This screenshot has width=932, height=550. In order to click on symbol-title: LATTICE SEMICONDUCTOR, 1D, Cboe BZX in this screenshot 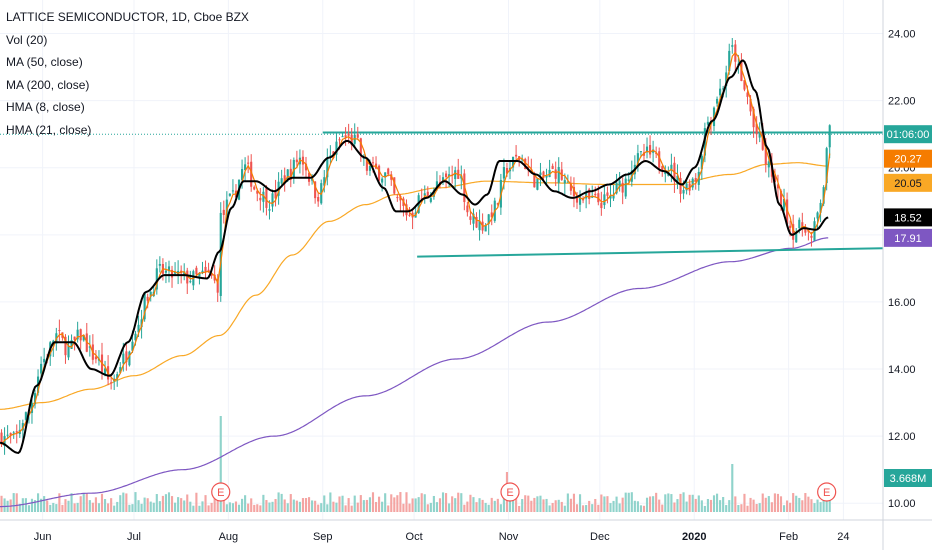, I will do `click(127, 17)`.